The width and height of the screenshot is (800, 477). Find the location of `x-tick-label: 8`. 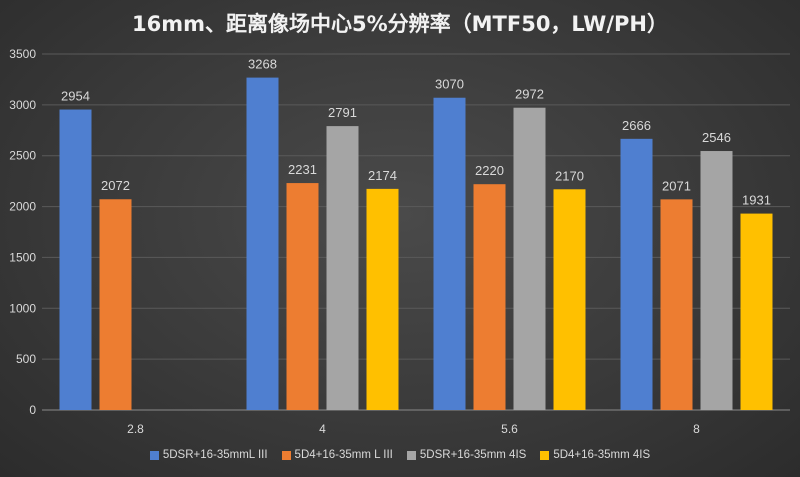

x-tick-label: 8 is located at coordinates (696, 429).